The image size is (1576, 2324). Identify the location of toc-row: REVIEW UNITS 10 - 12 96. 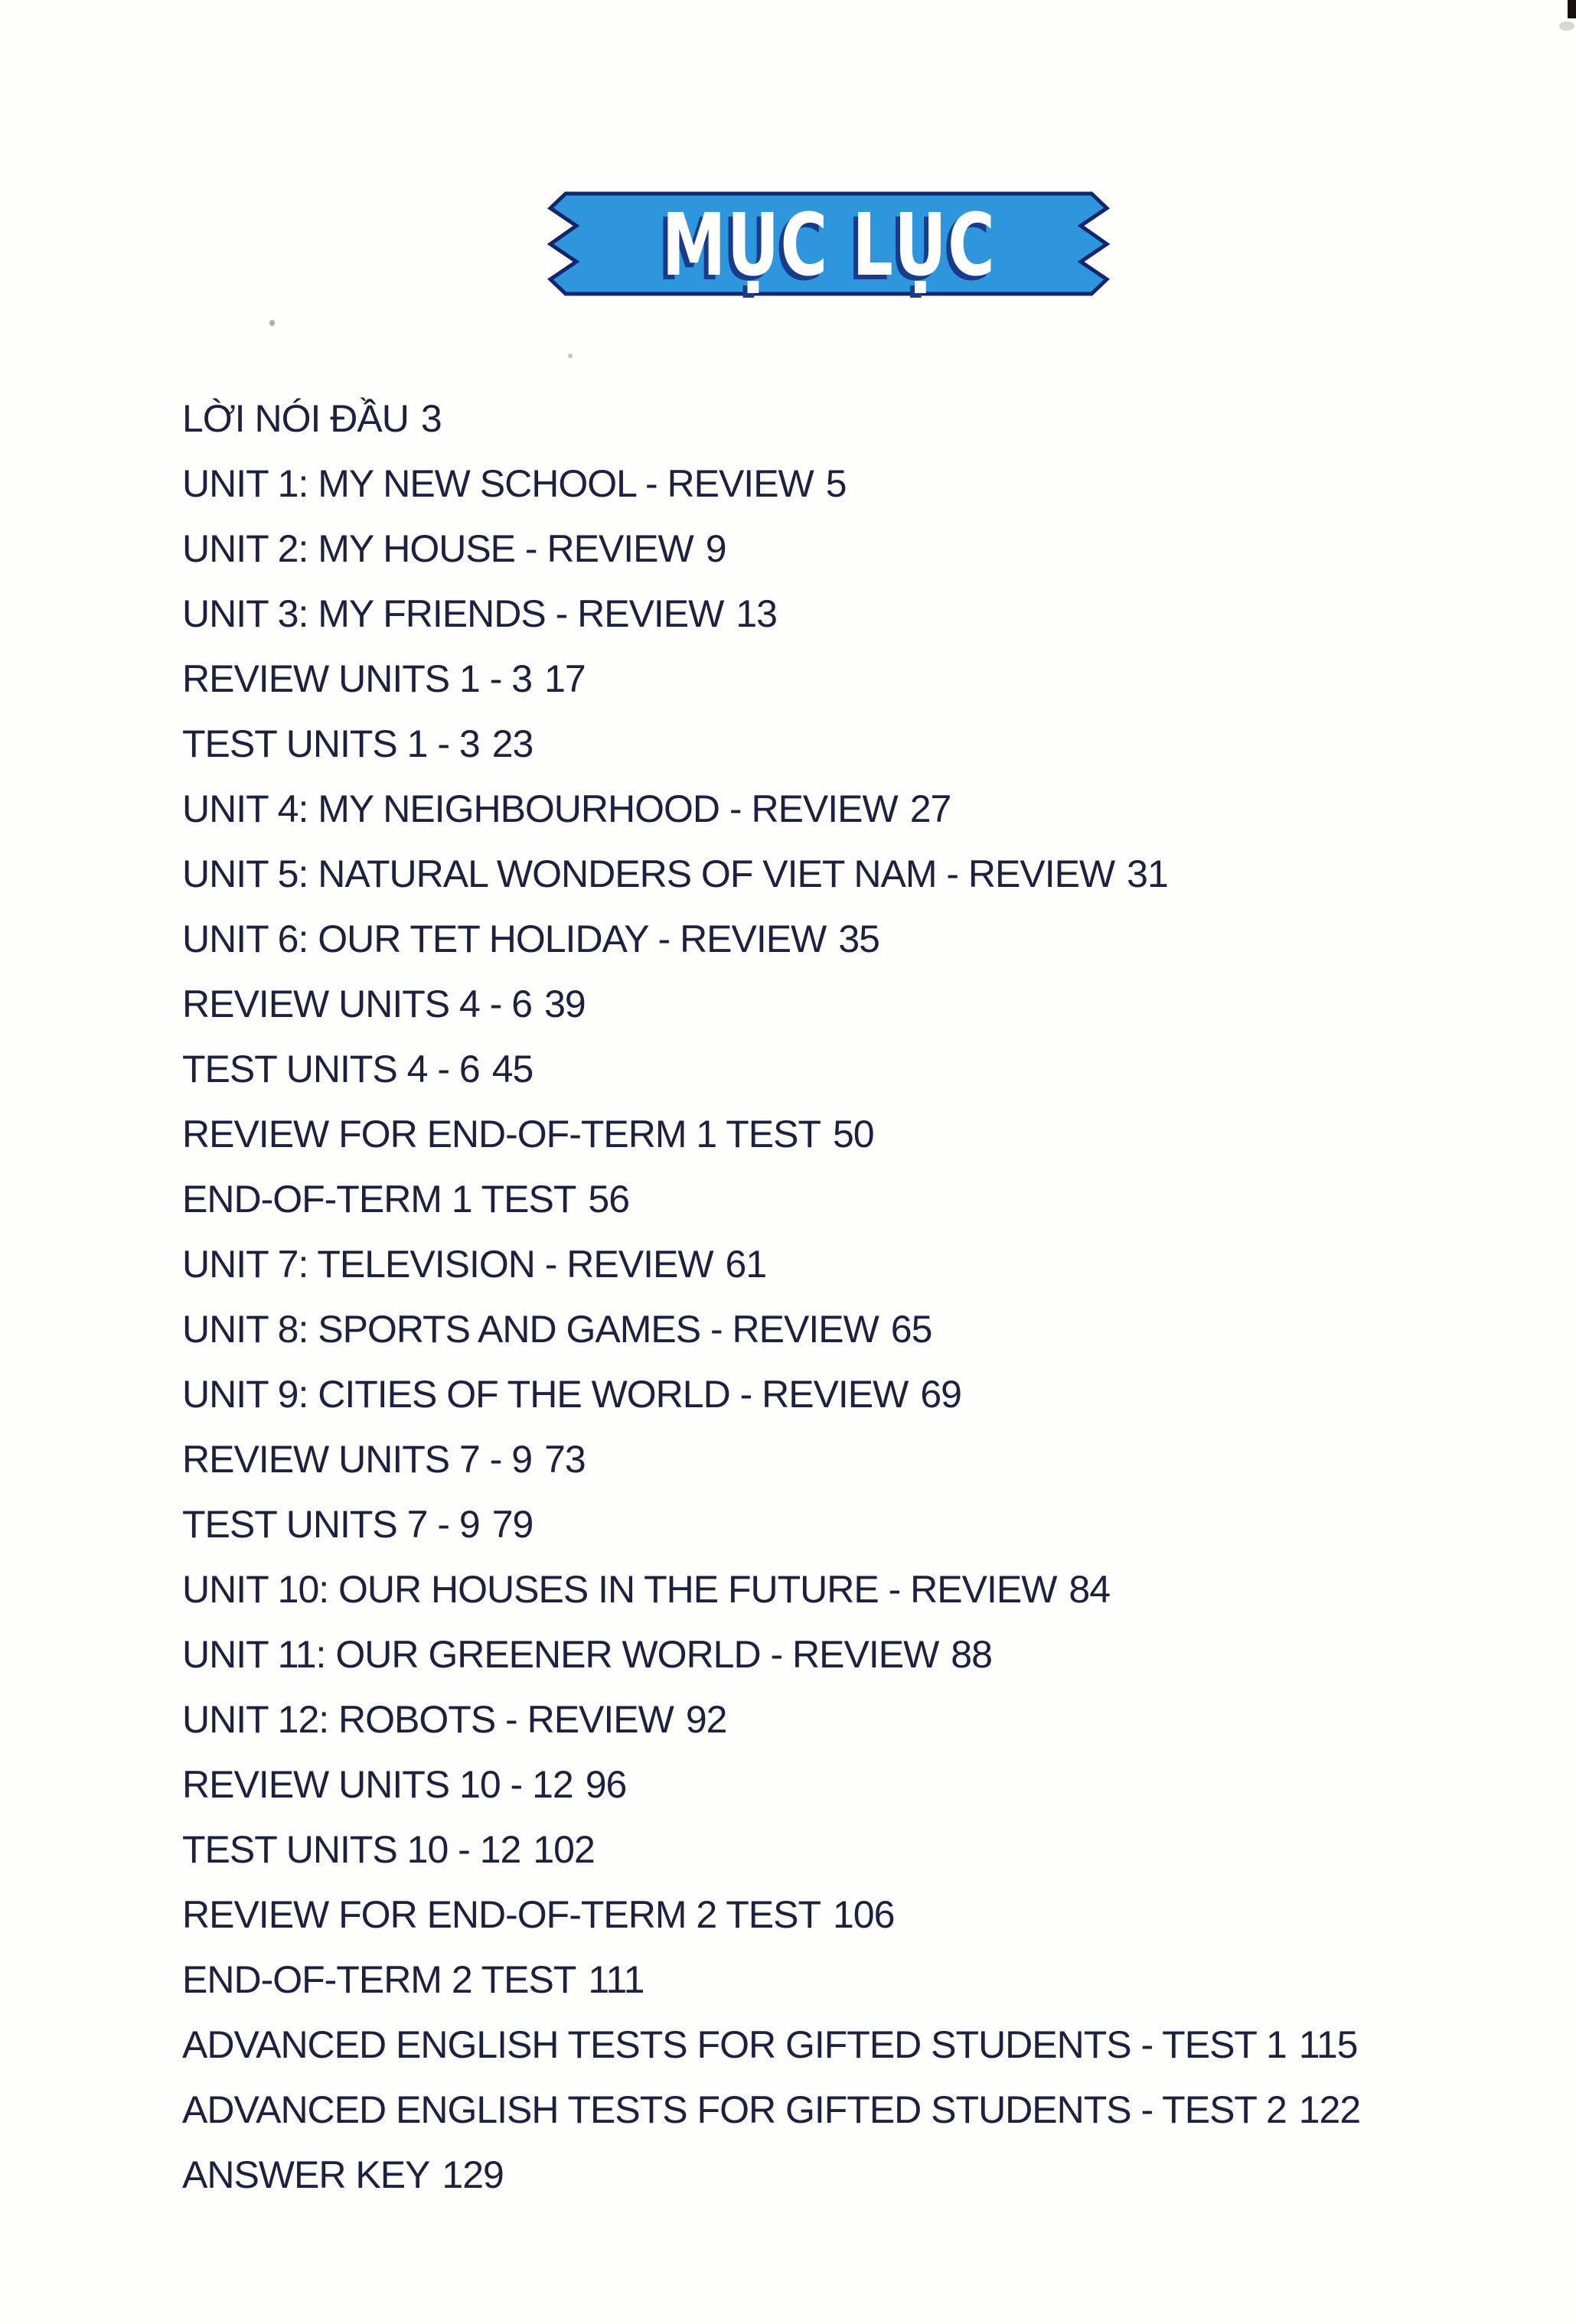
(836, 1784).